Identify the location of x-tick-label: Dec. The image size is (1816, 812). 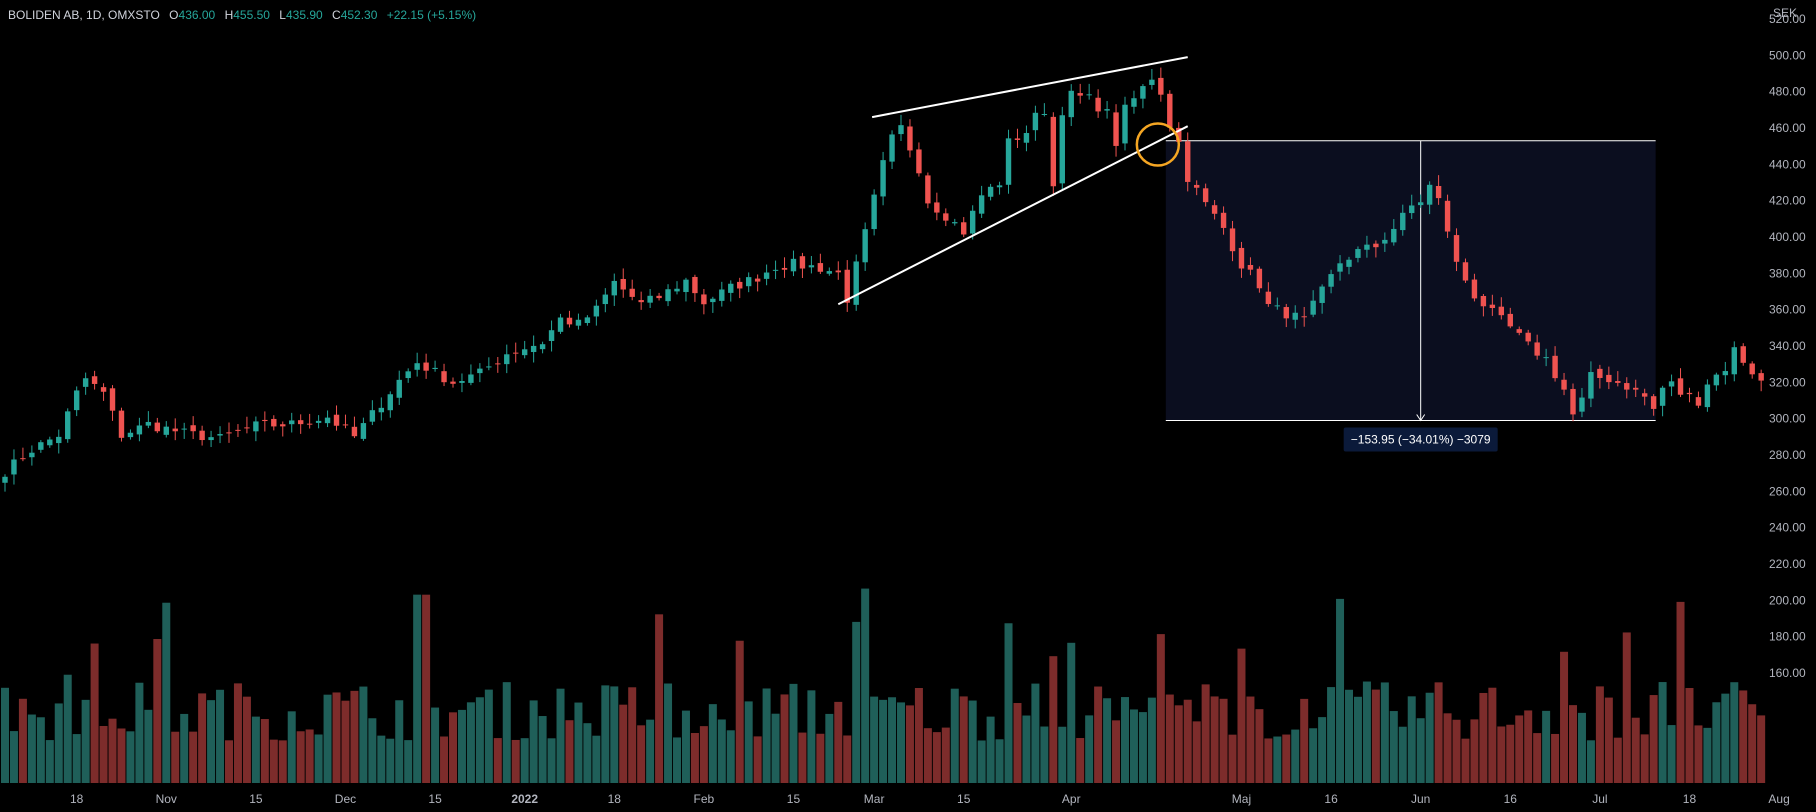
(345, 799).